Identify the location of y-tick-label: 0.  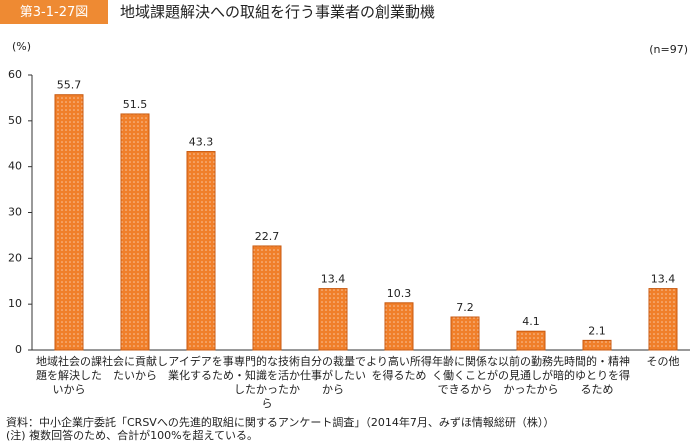
(18, 349).